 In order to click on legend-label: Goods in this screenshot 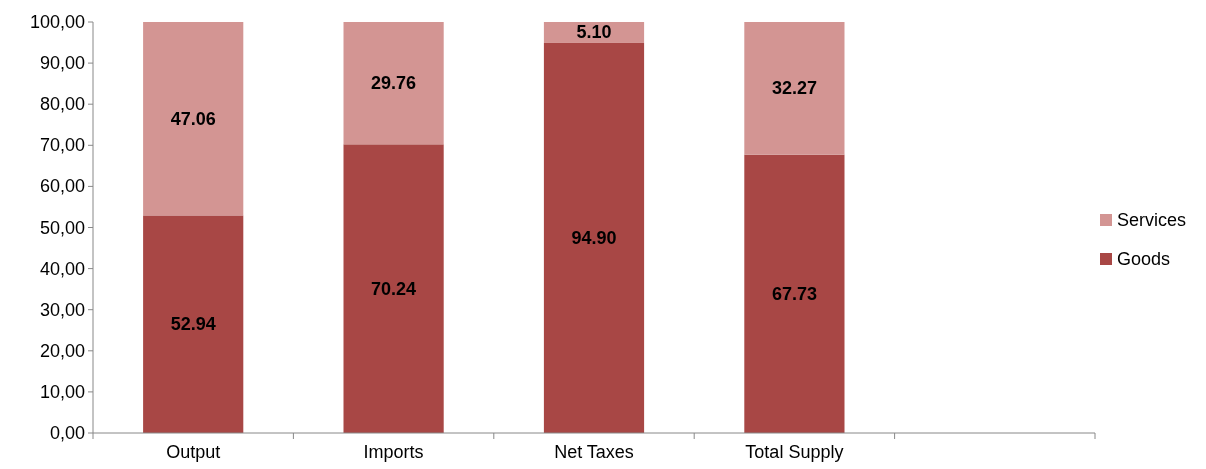, I will do `click(1144, 259)`.